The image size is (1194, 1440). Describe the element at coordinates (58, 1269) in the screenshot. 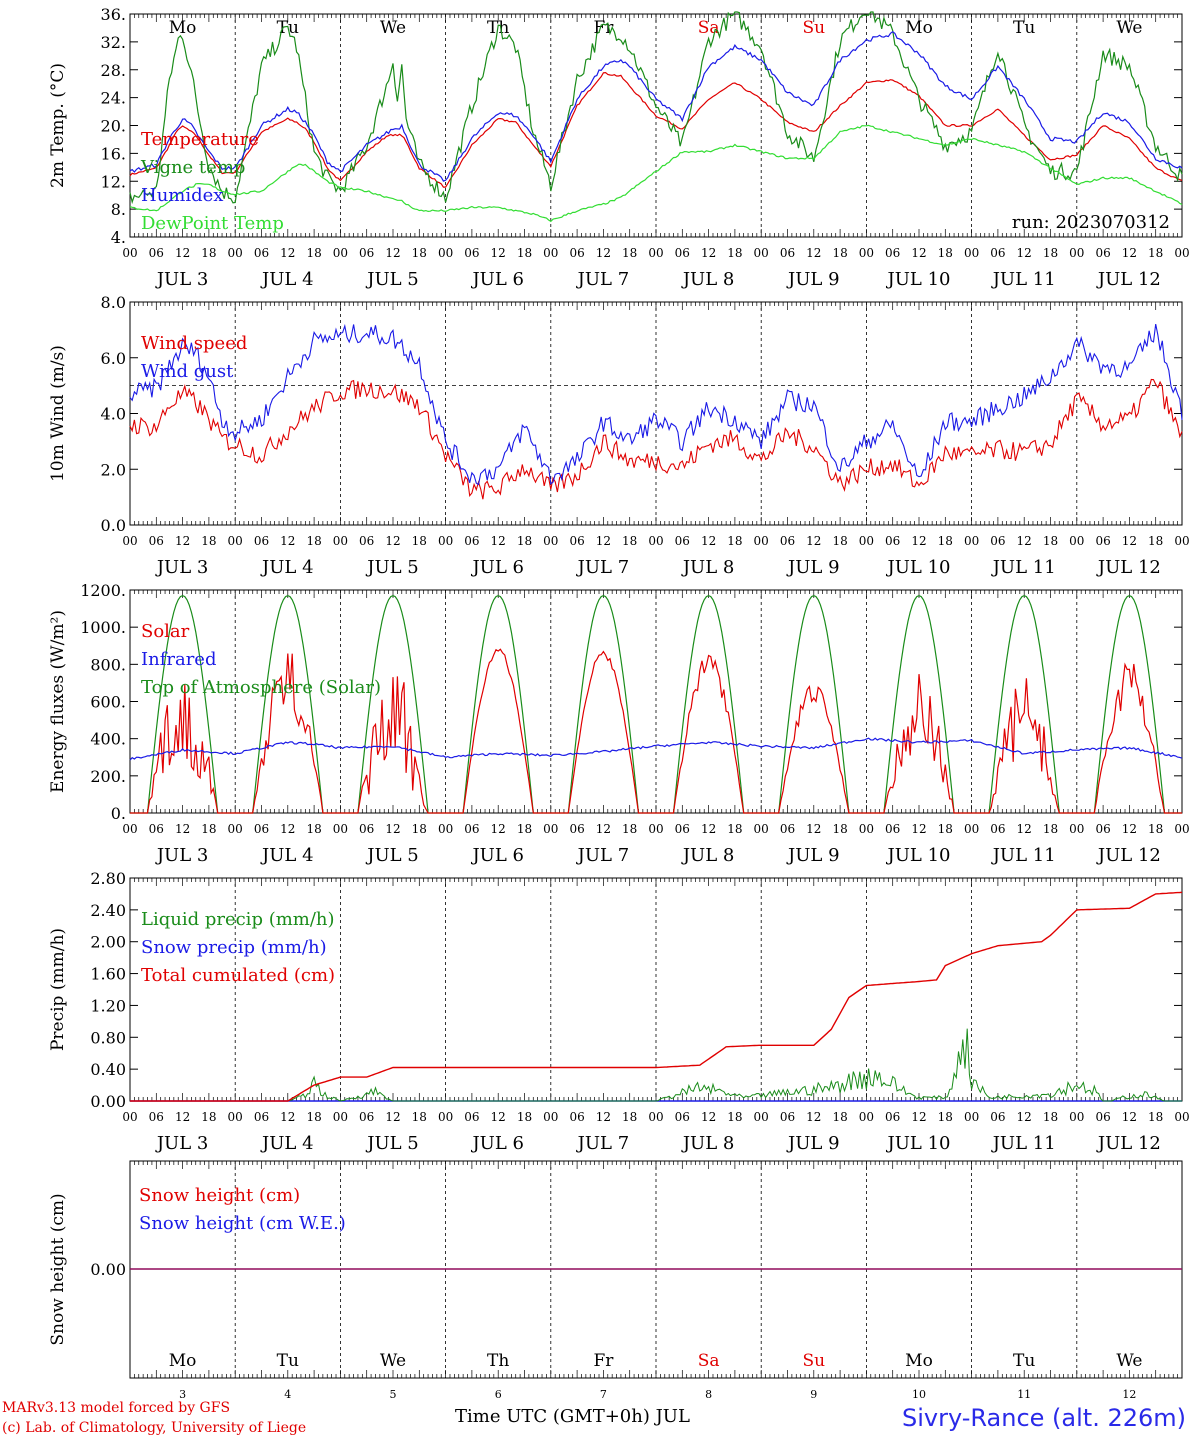

I see `y-axis-label: Snow height (cm)` at that location.